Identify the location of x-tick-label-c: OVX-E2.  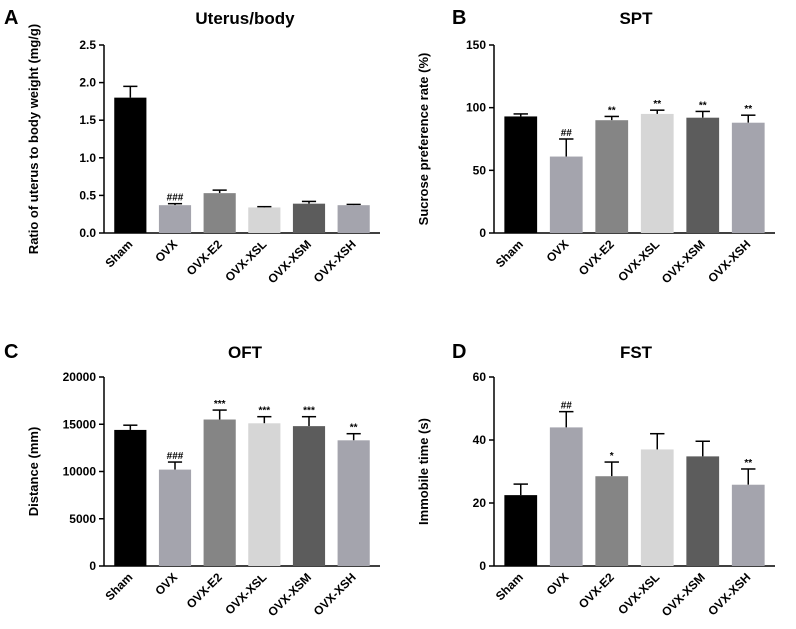
(204, 590).